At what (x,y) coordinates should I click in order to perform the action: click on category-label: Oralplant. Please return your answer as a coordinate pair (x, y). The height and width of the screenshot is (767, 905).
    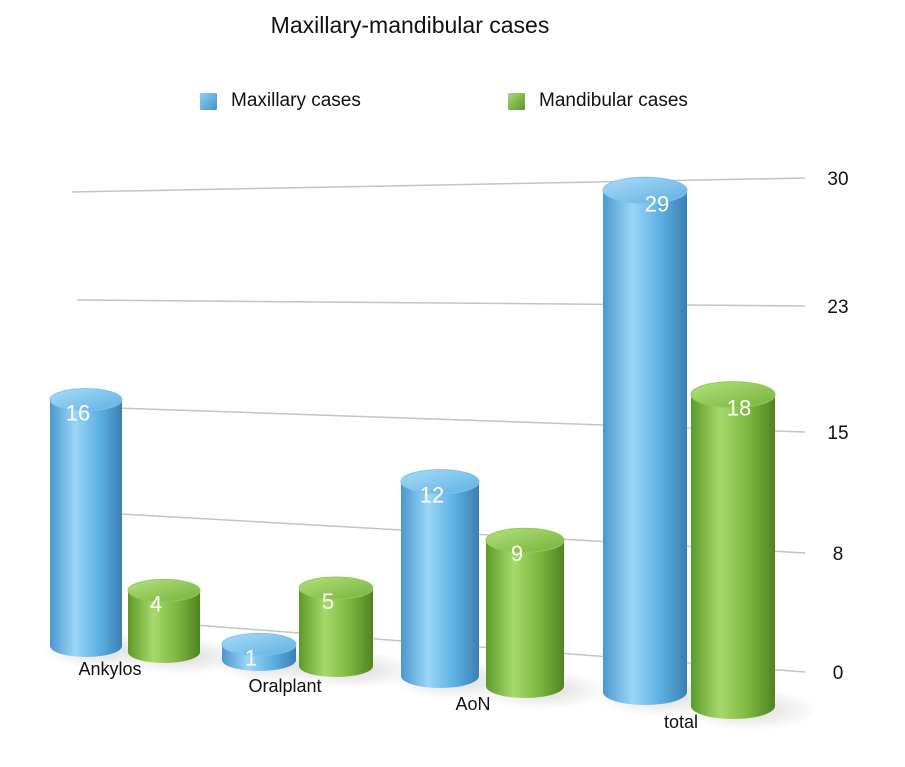
    Looking at the image, I should click on (284, 686).